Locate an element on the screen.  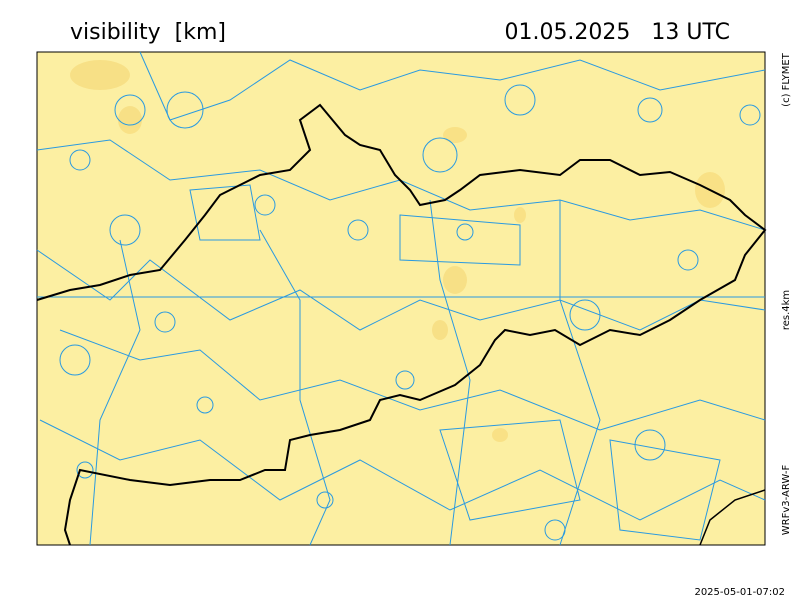
title: visibility [km] is located at coordinates (148, 32).